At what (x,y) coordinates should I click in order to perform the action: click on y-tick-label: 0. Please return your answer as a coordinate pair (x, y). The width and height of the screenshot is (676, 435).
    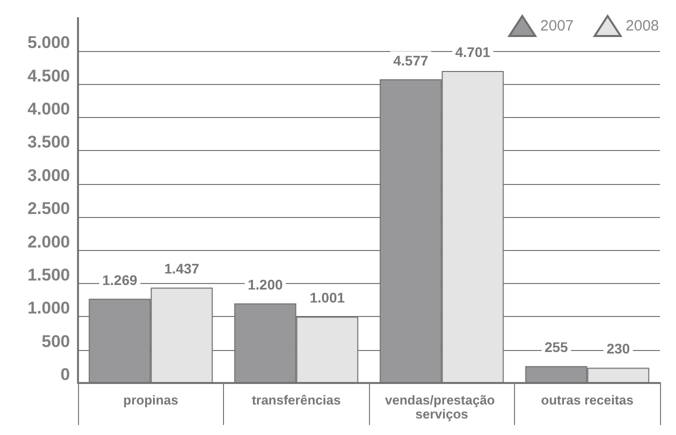
    Looking at the image, I should click on (65, 374).